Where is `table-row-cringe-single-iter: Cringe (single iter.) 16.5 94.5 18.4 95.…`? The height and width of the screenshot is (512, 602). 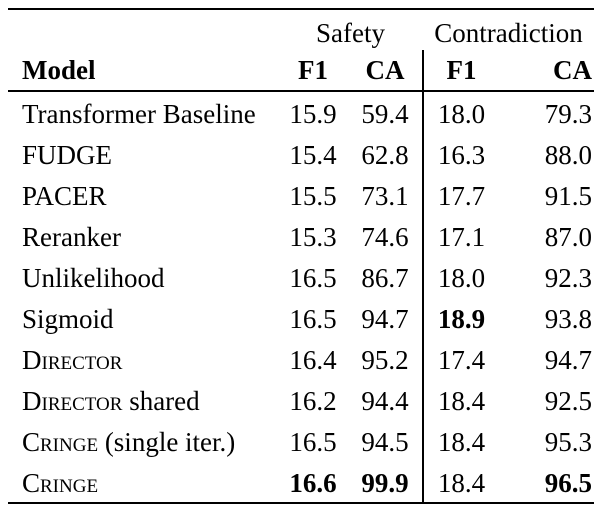
table-row-cringe-single-iter: Cringe (single iter.) 16.5 94.5 18.4 95.… is located at coordinates (301, 440).